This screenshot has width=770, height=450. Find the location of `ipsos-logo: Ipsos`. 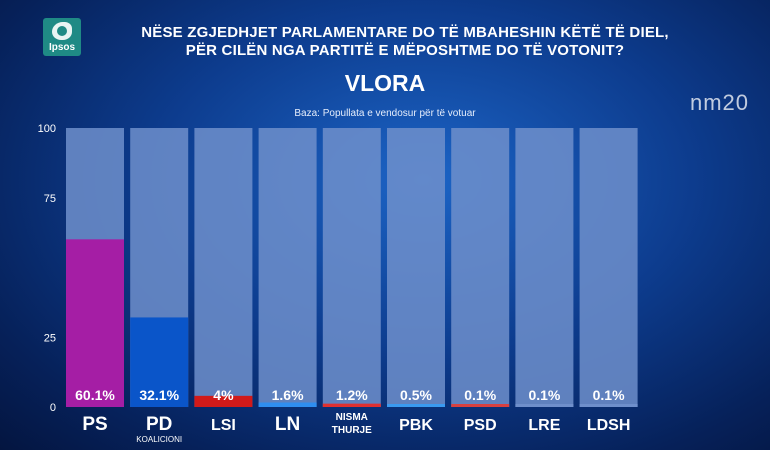

ipsos-logo: Ipsos is located at coordinates (62, 37).